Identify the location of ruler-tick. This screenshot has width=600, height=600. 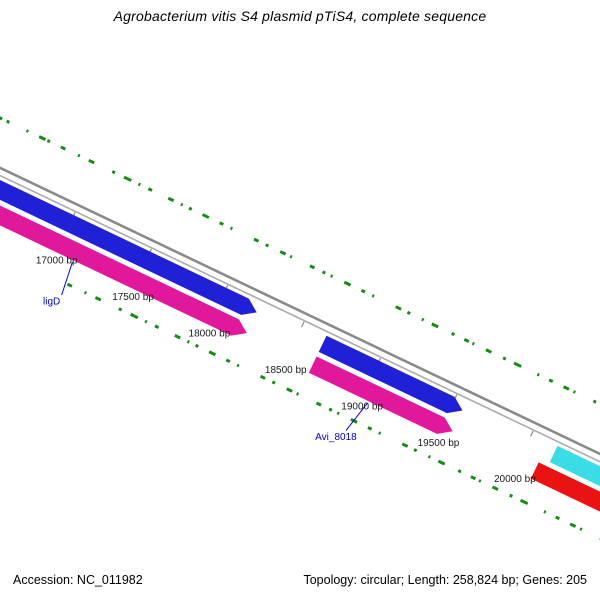
(532, 433).